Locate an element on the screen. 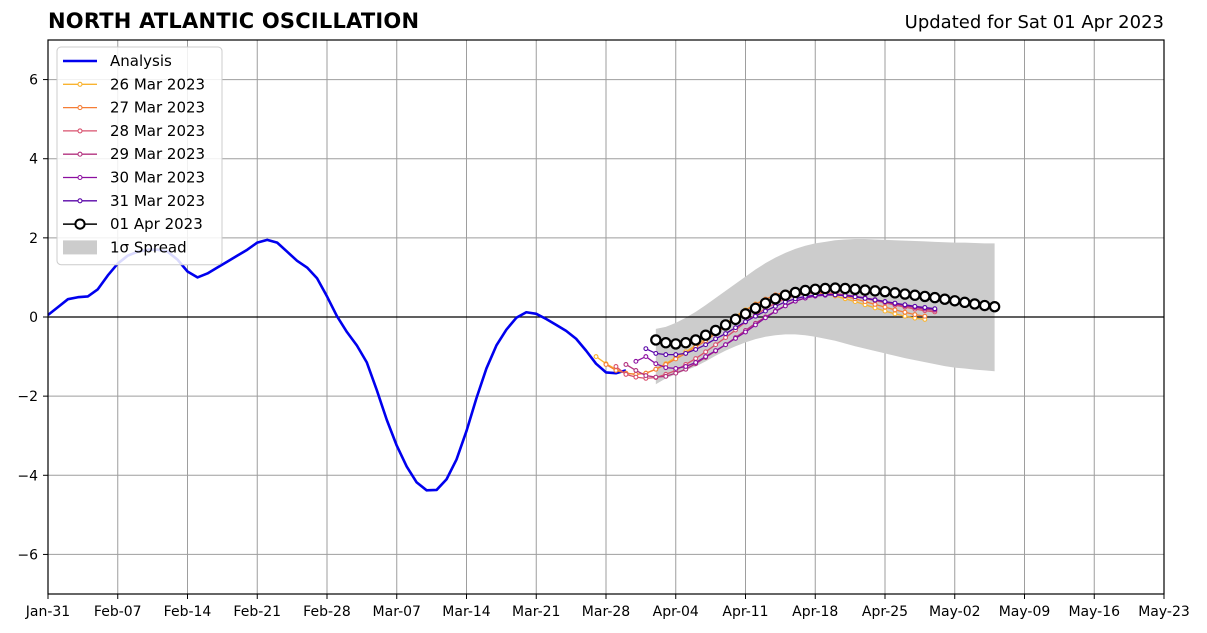  x-tick-label: Apr-18 is located at coordinates (815, 612).